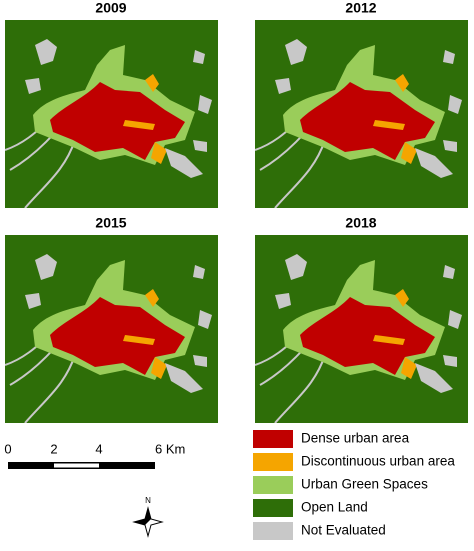 This screenshot has width=474, height=551. I want to click on legend-label: Urban Green Spaces, so click(364, 484).